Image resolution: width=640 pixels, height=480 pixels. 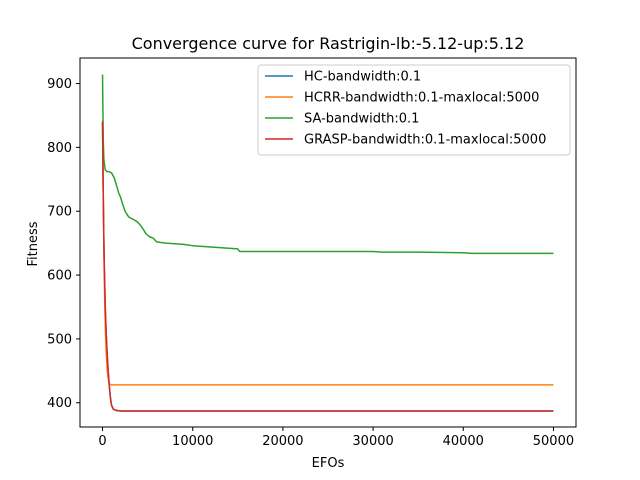 I want to click on y-tick-label: 900, so click(x=59, y=84).